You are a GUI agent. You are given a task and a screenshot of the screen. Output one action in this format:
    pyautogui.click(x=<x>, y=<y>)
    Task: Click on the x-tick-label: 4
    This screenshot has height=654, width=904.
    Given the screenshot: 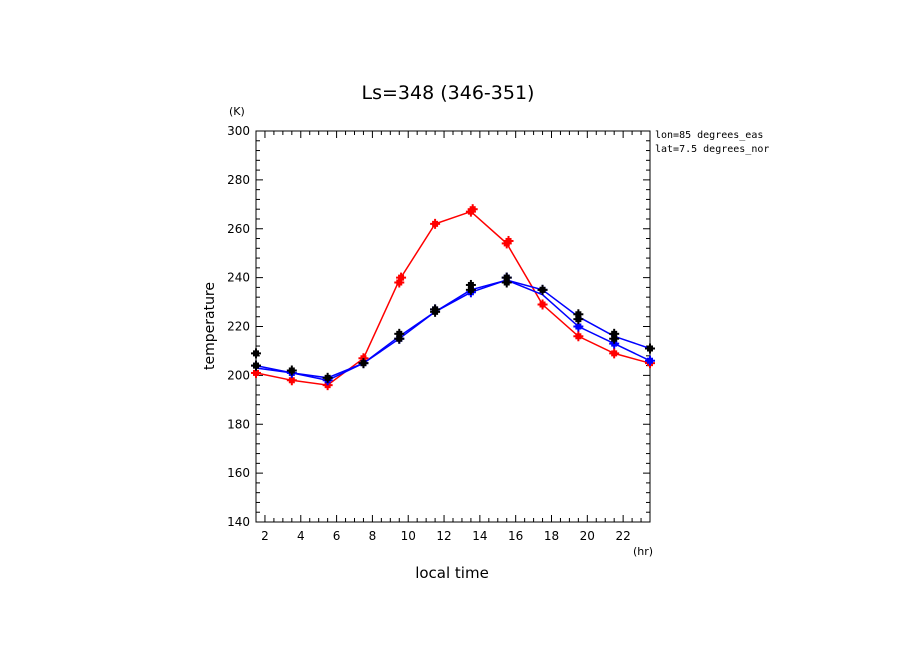 What is the action you would take?
    pyautogui.click(x=301, y=536)
    